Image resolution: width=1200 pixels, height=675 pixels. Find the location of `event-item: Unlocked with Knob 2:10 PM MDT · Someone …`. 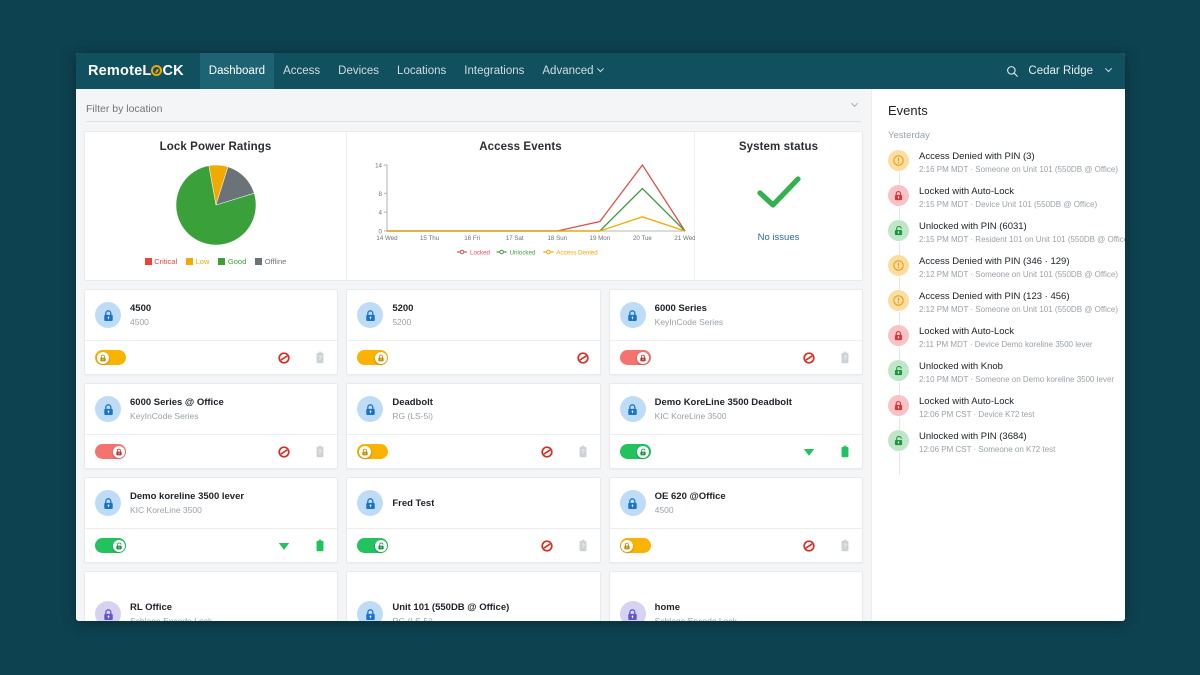

event-item: Unlocked with Knob 2:10 PM MDT · Someone … is located at coordinates (1006, 377).